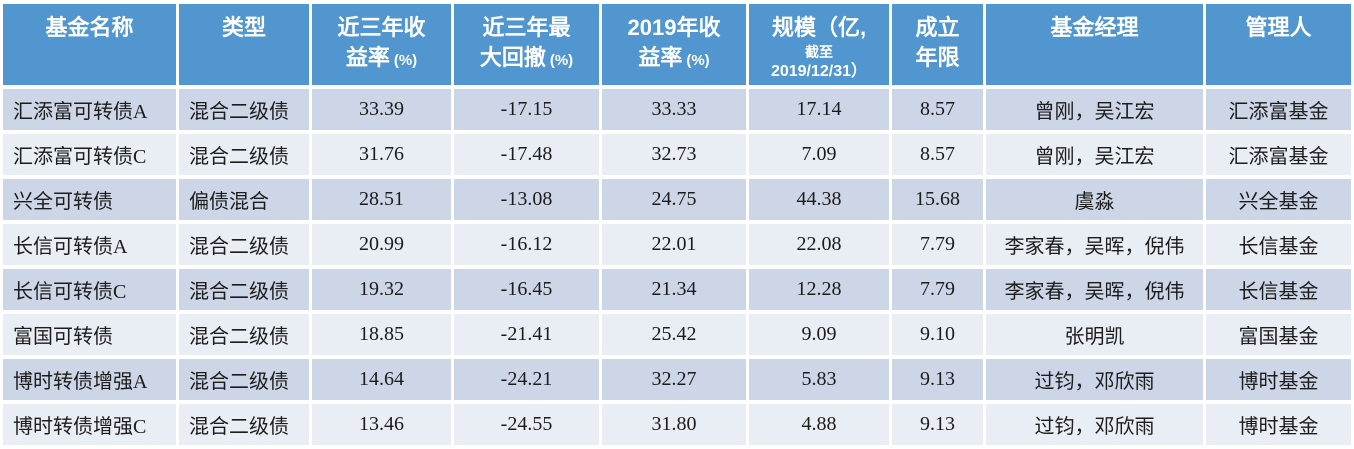  I want to click on cell-scale: 9.09, so click(819, 334).